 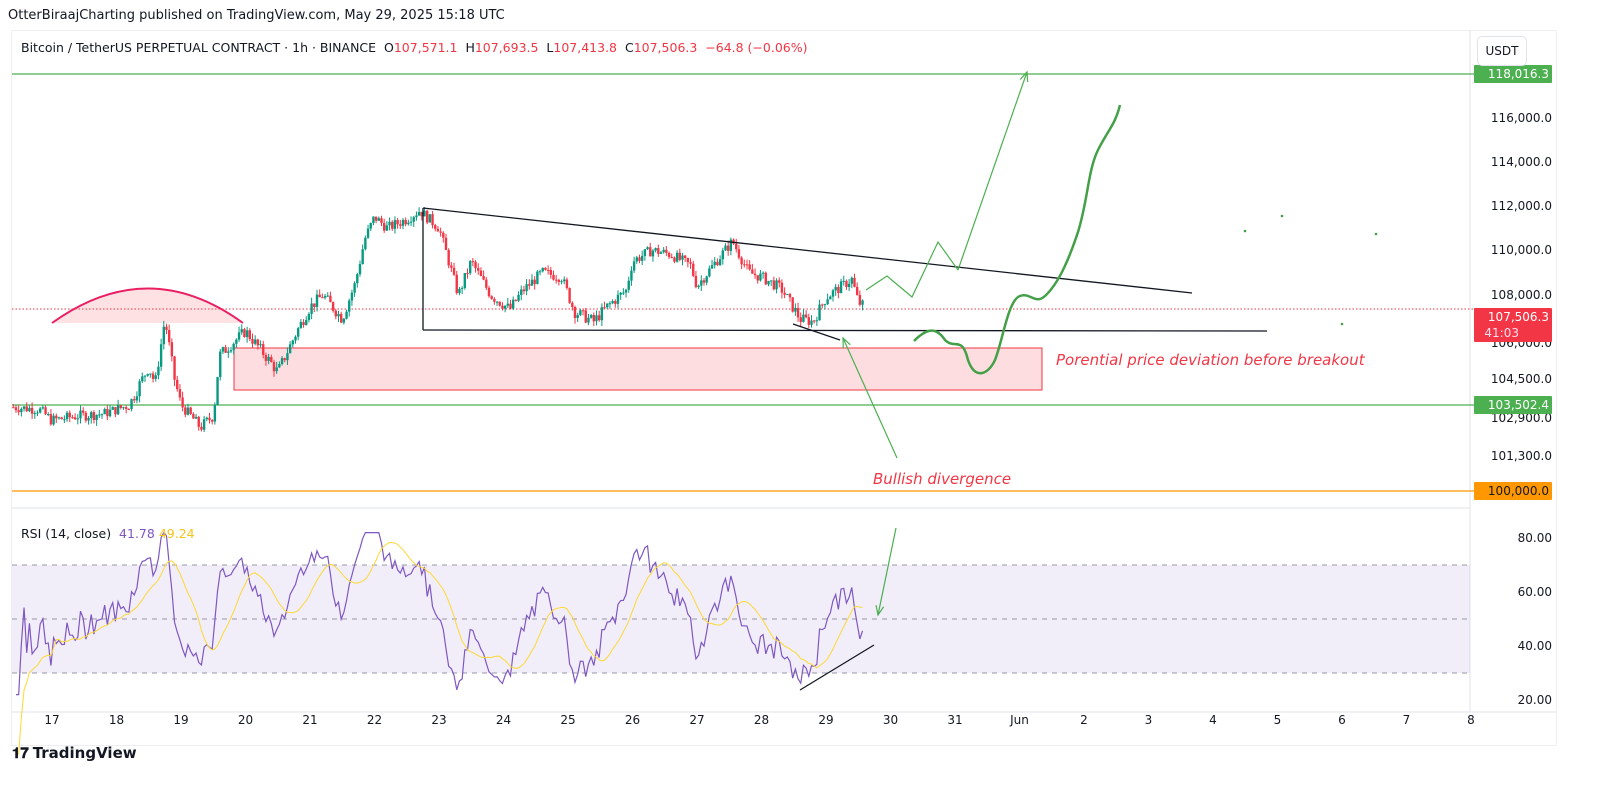 I want to click on tradingview-logo: 𝟏𝟕 TradingView, so click(x=74, y=753).